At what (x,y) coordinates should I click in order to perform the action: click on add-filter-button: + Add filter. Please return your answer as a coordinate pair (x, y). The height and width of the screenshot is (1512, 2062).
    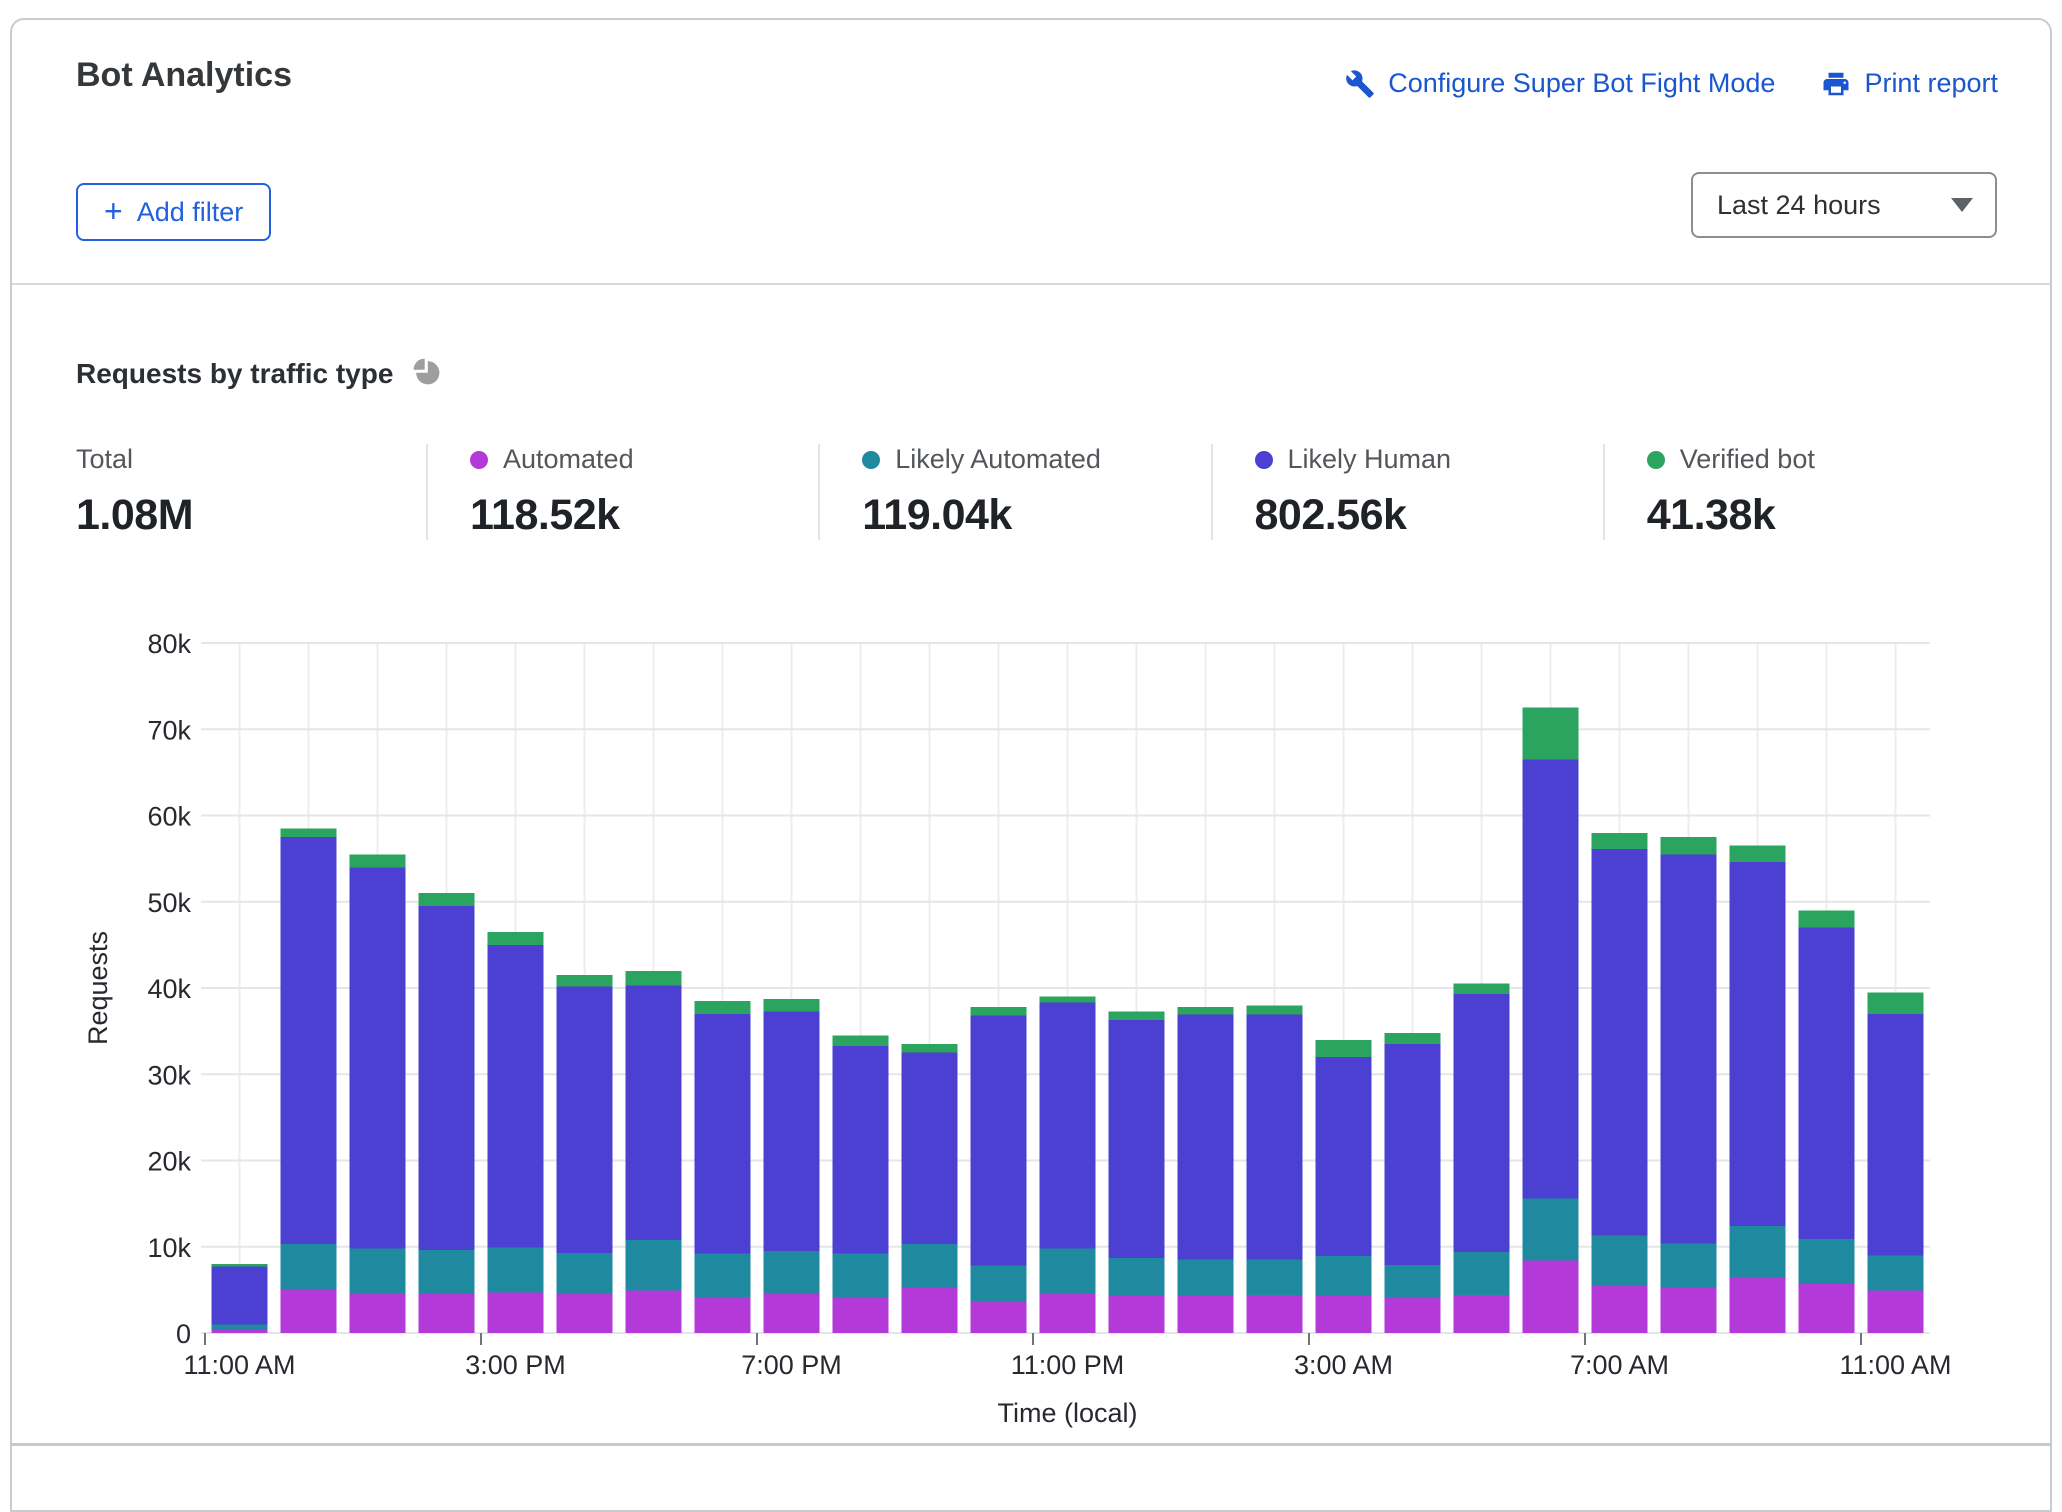
    Looking at the image, I should click on (174, 212).